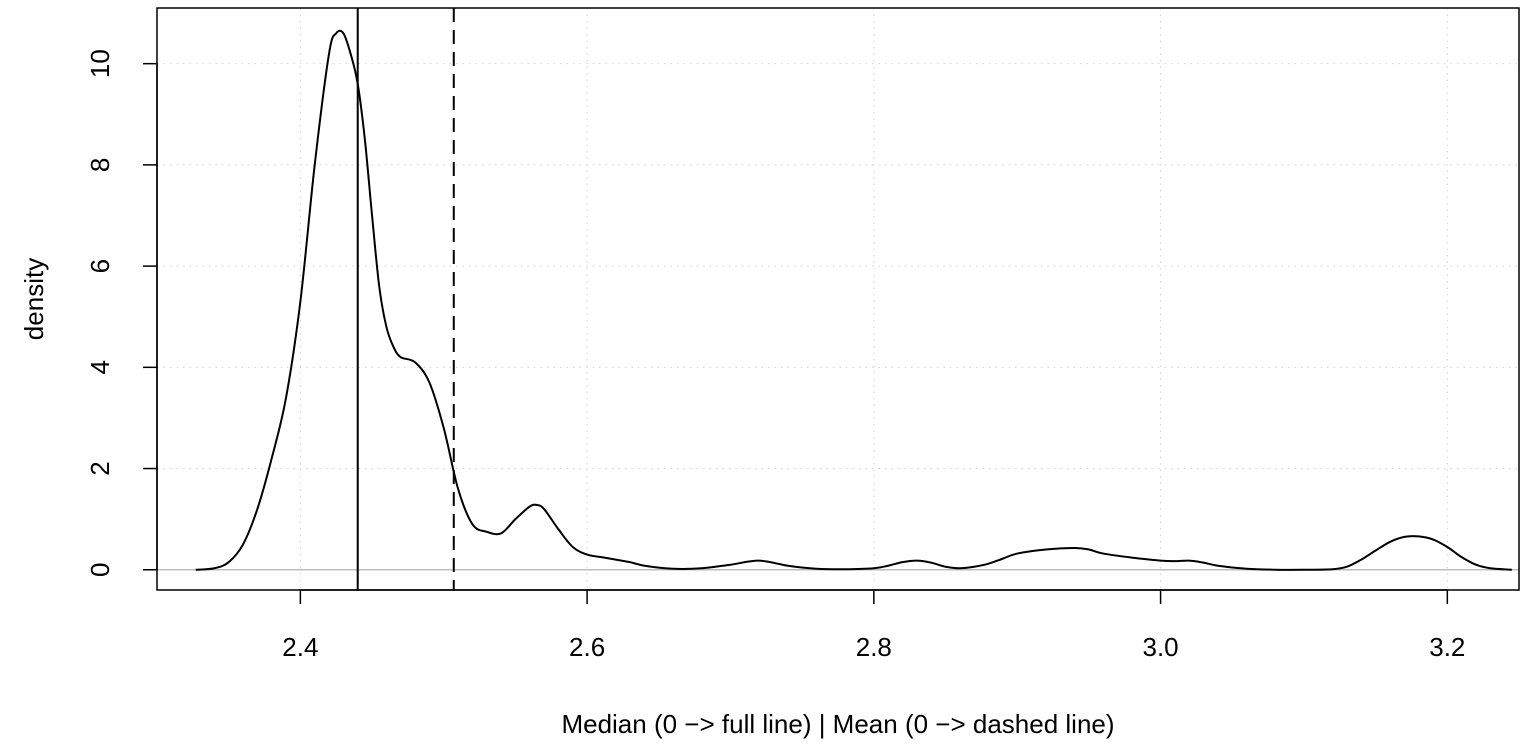  Describe the element at coordinates (874, 647) in the screenshot. I see `x-tick-label: 2.8` at that location.